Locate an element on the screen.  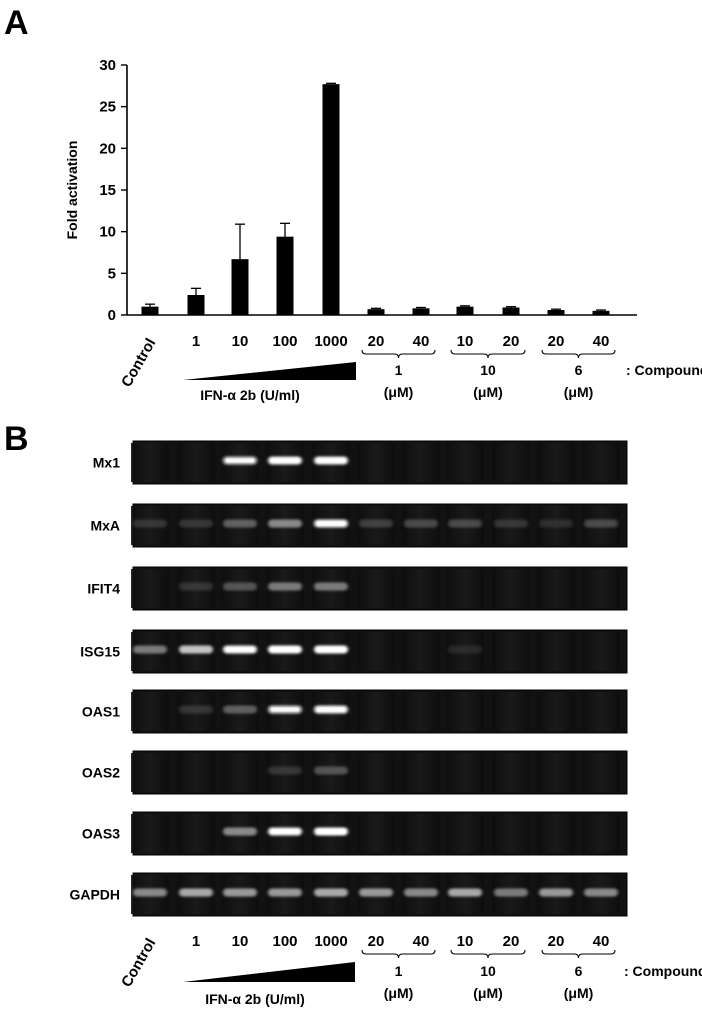
y-tick-label: 5 is located at coordinates (112, 273).